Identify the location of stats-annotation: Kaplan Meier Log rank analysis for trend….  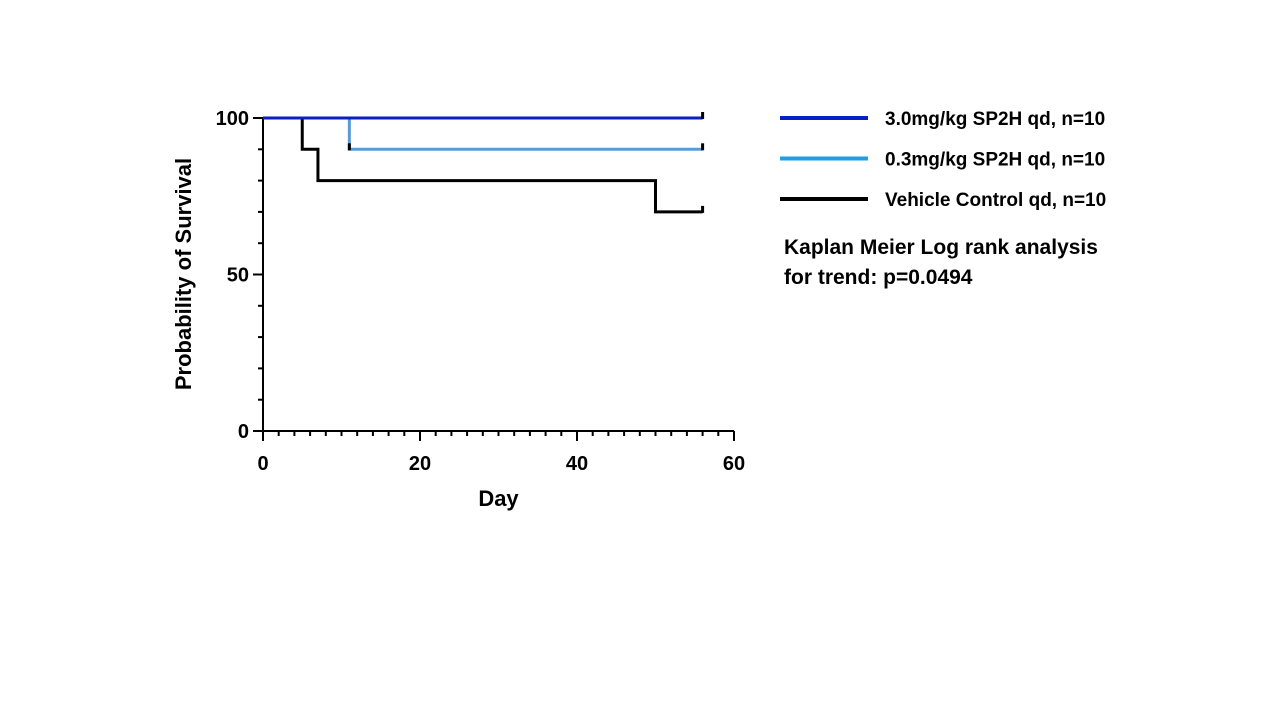
(941, 263).